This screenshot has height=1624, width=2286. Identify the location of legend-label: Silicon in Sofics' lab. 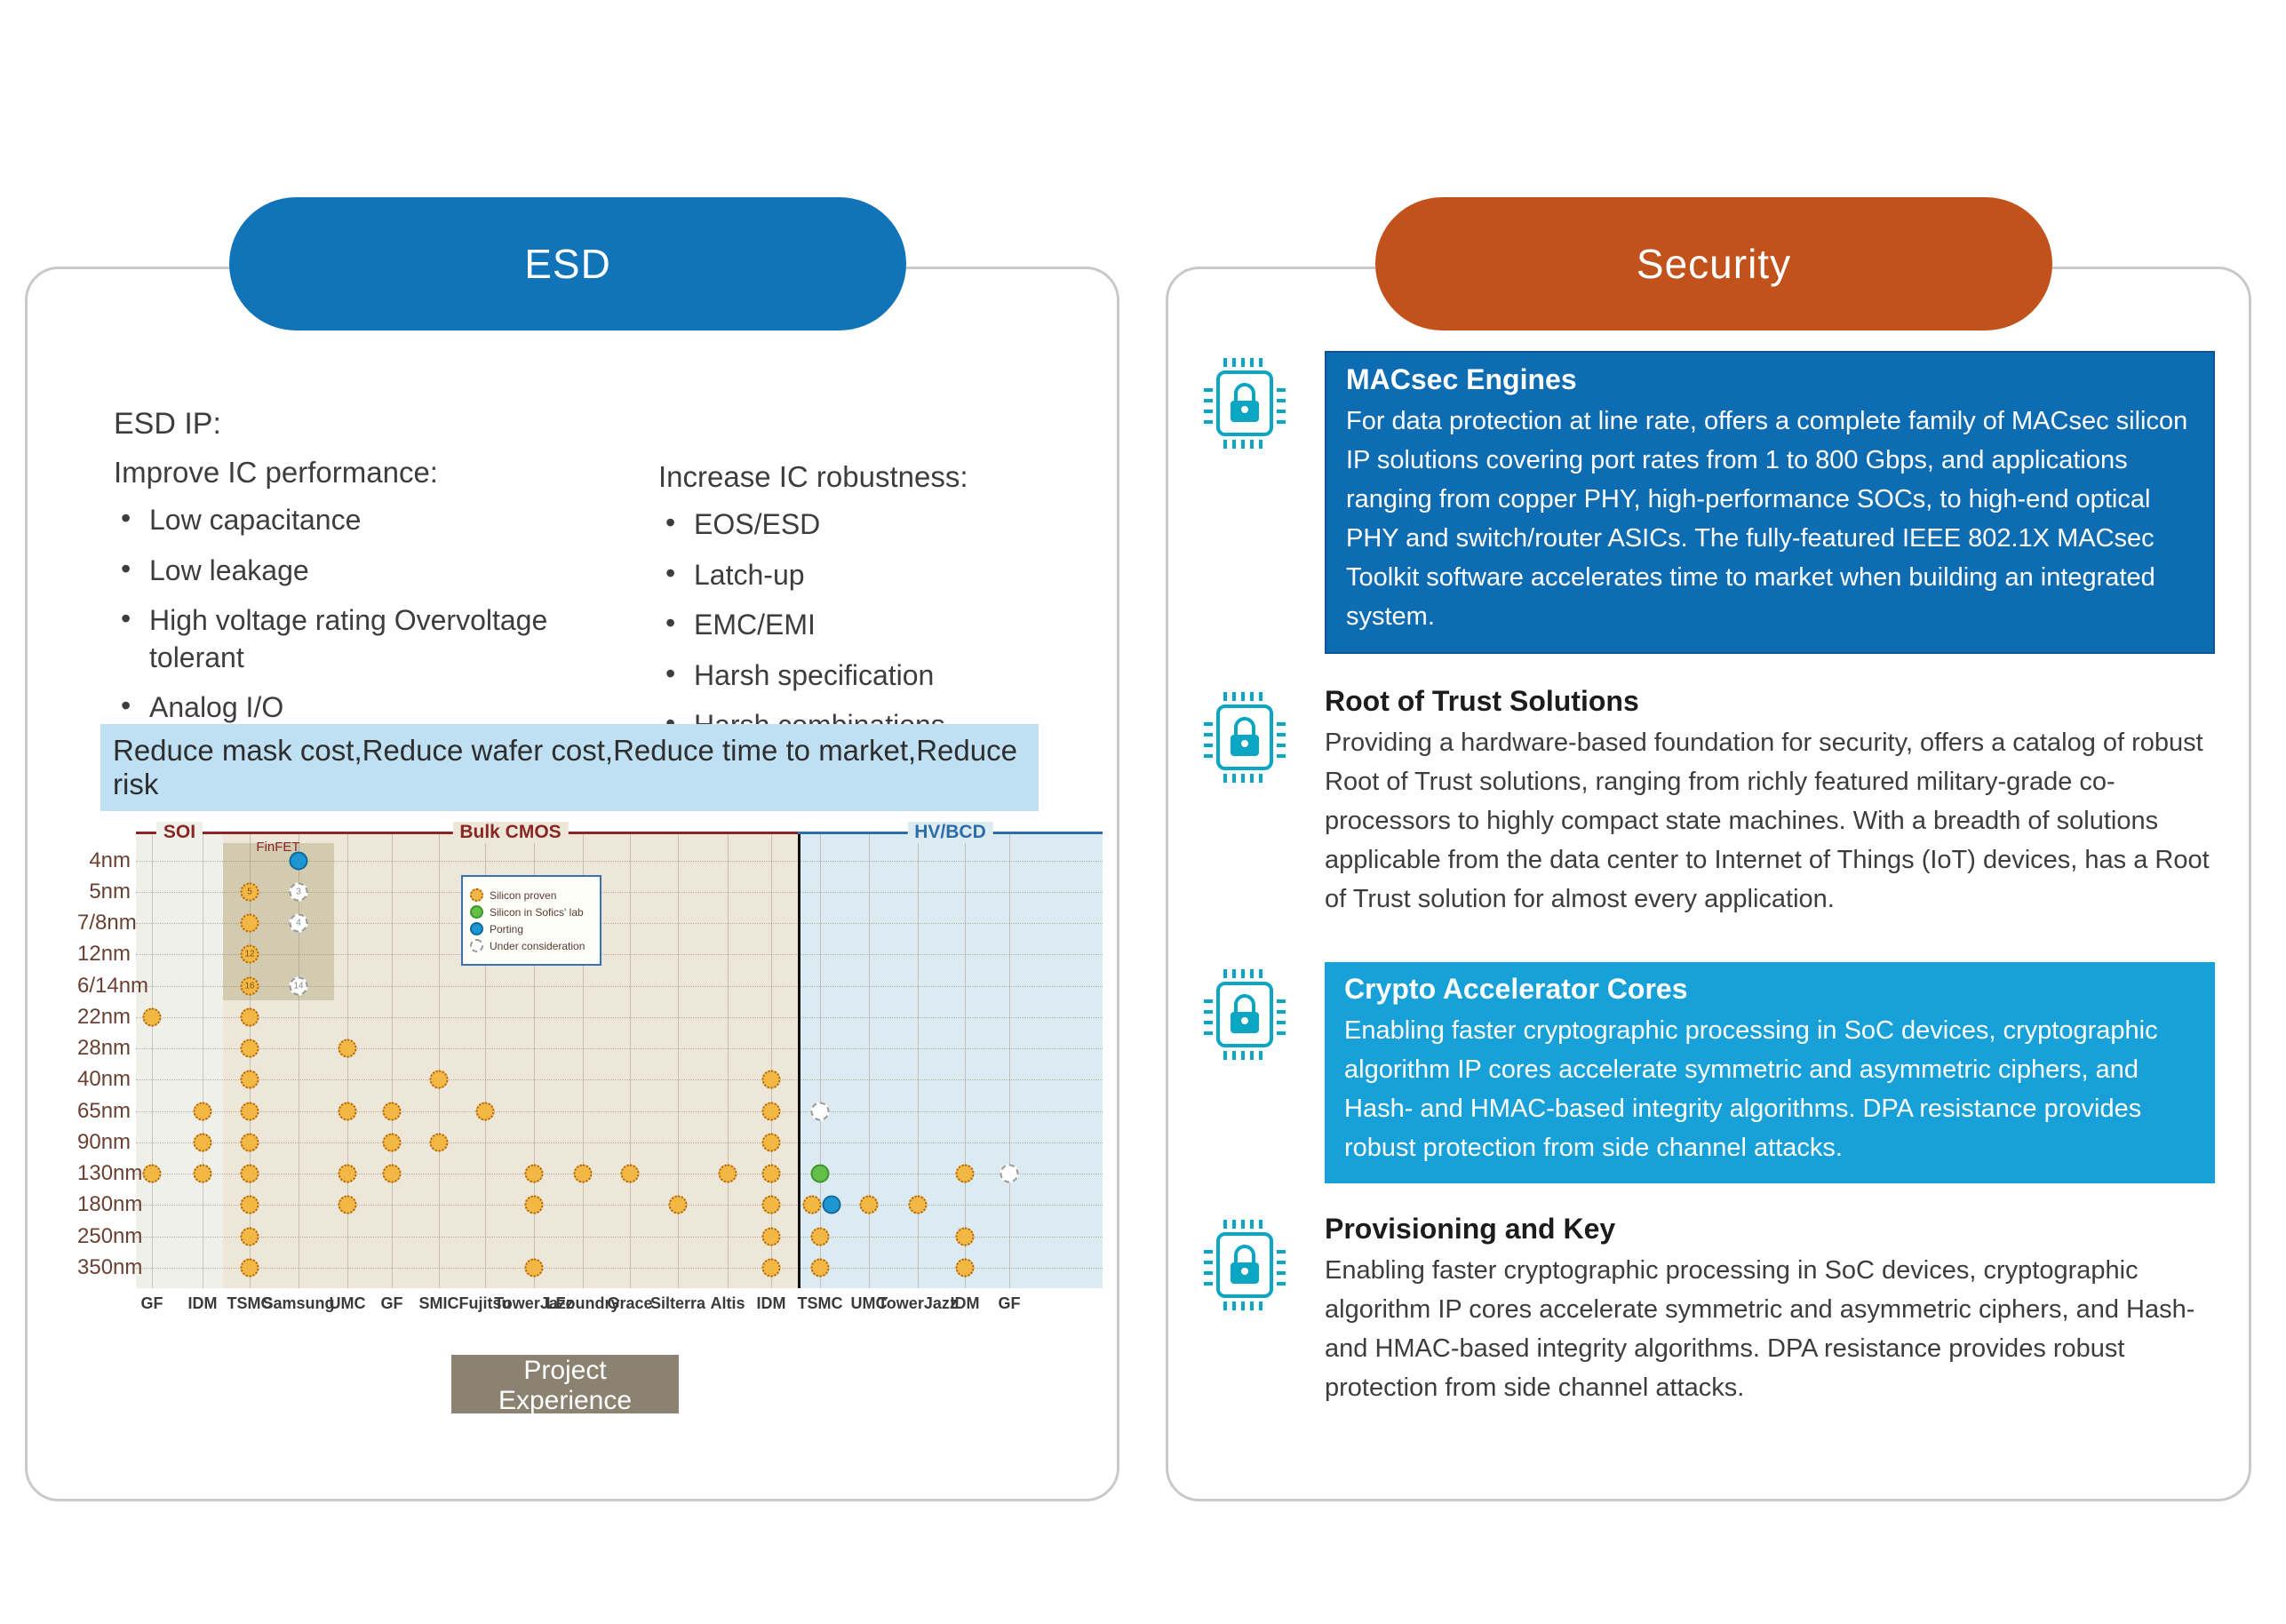
(537, 912).